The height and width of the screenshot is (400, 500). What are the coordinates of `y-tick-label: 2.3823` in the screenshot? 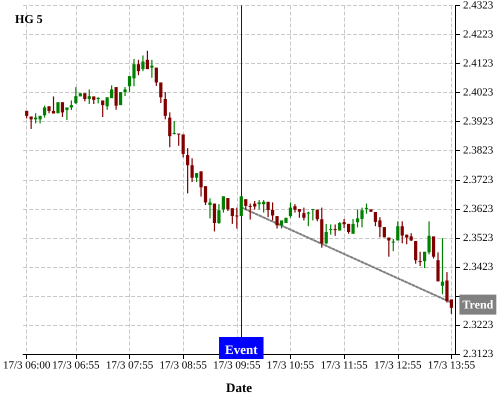 It's located at (478, 150).